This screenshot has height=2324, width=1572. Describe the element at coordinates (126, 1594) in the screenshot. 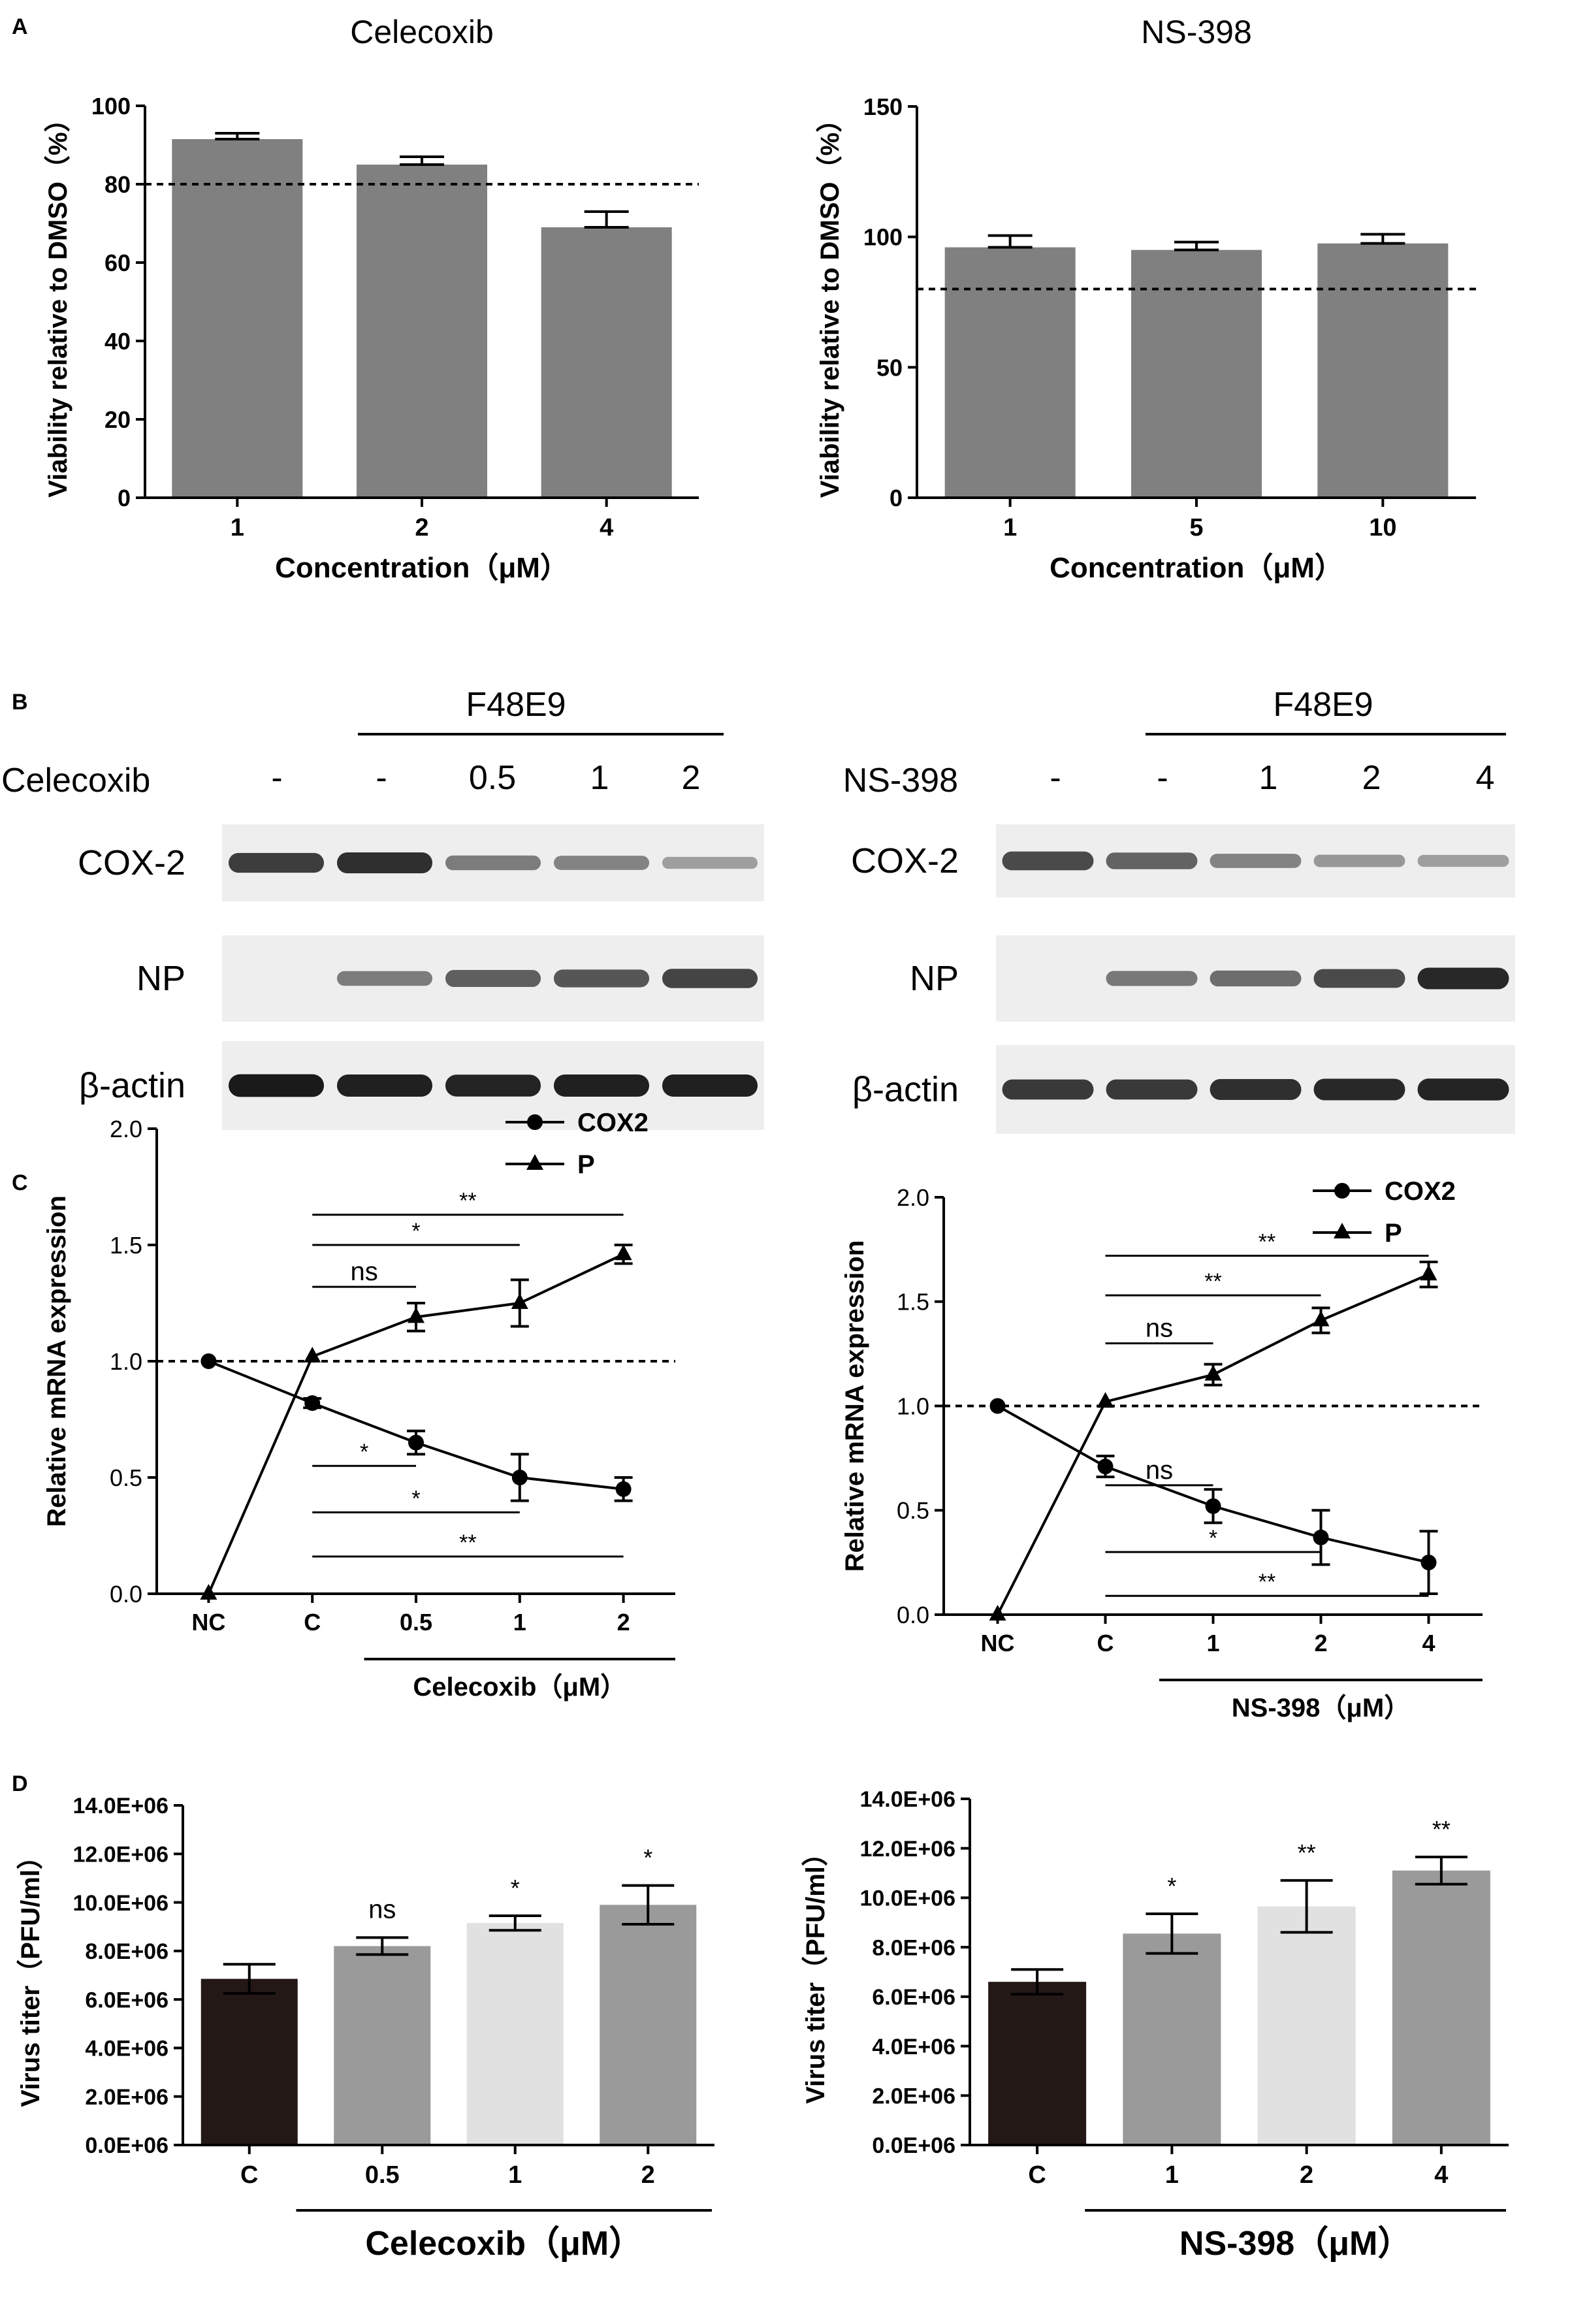

I see `y-tick-label: 0.0` at that location.